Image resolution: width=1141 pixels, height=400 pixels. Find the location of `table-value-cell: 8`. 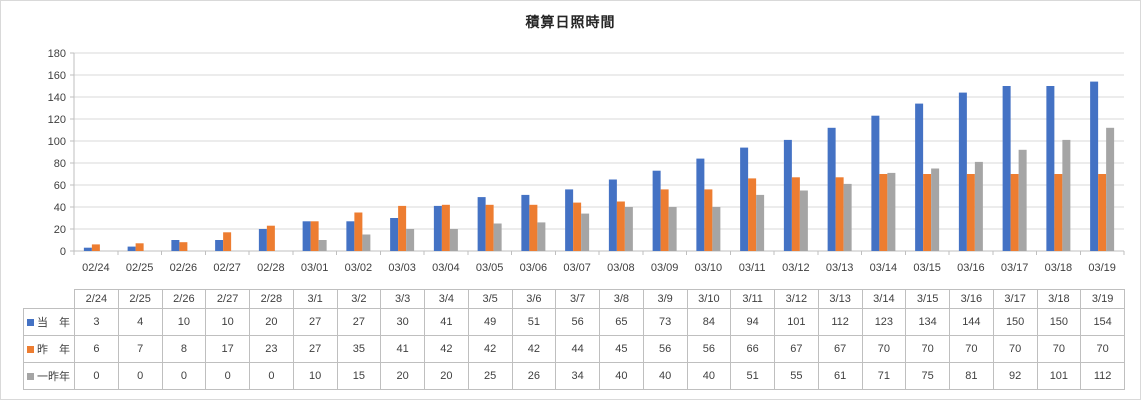

table-value-cell: 8 is located at coordinates (184, 349).